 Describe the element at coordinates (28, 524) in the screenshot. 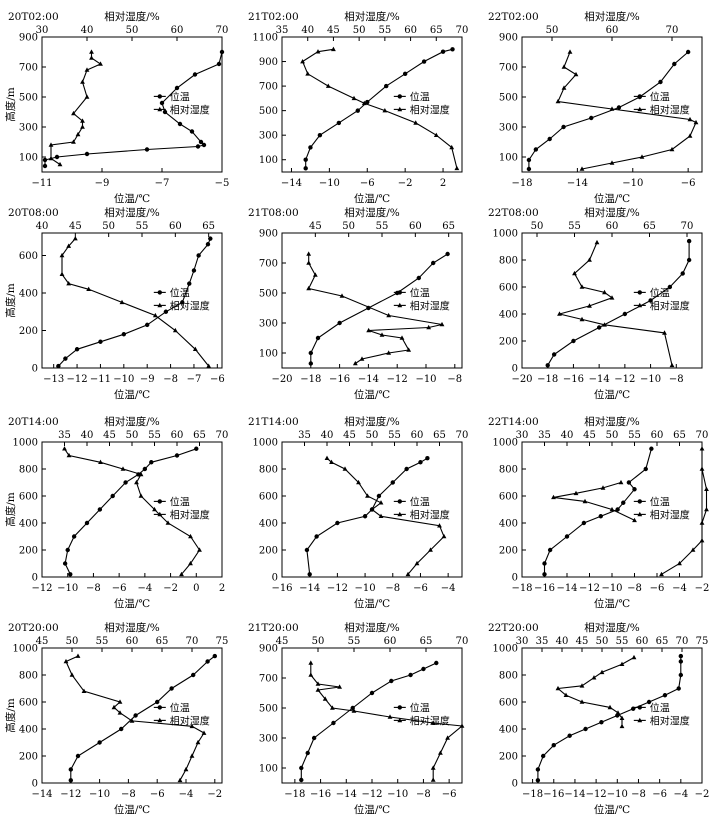

I see `y-tick-label: 400` at that location.